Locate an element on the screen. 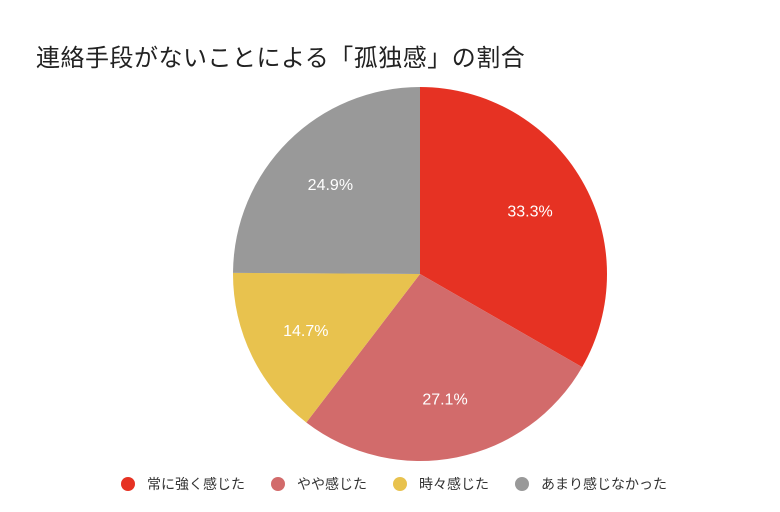  legend-label: 常に強く感じた is located at coordinates (196, 485).